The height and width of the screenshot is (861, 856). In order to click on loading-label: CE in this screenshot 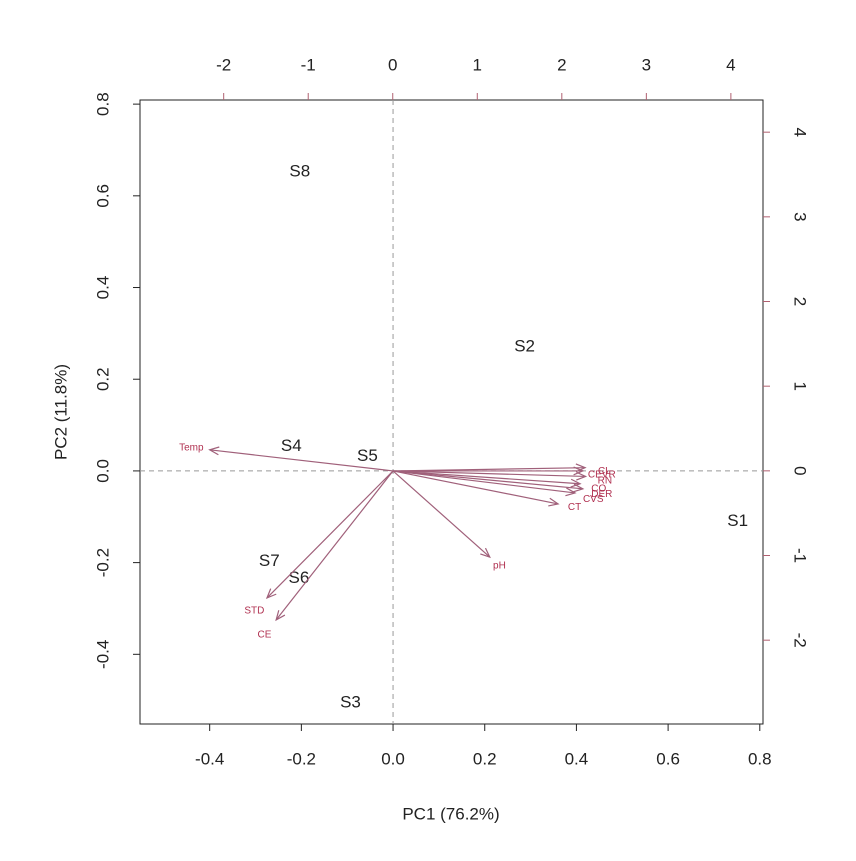, I will do `click(265, 634)`.